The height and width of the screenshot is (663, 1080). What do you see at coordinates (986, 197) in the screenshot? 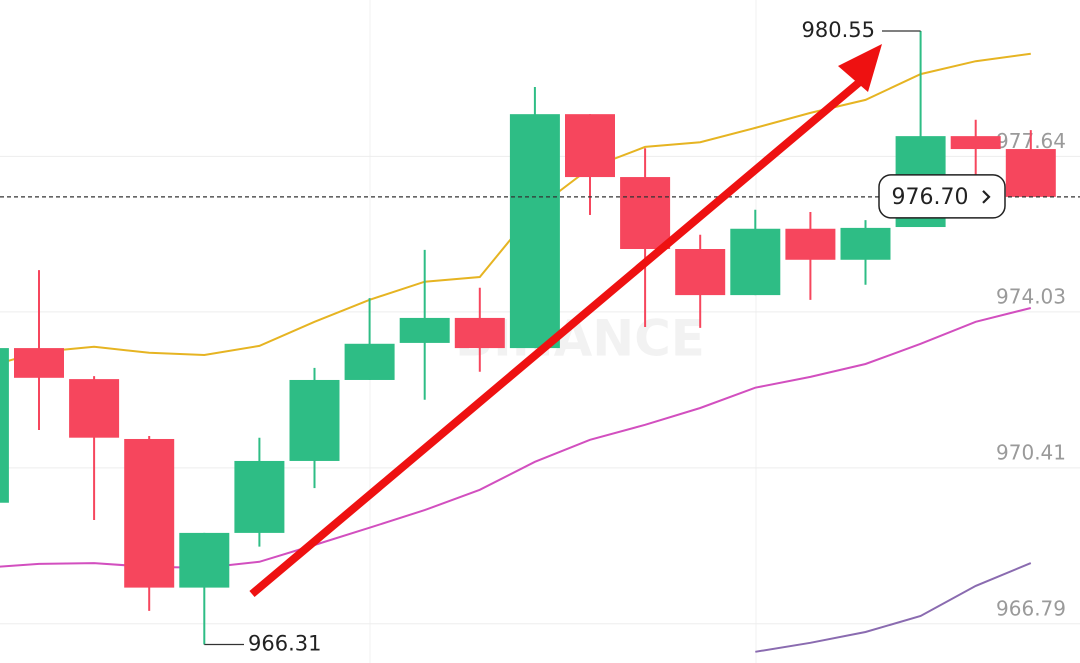
I see `price-chevron` at bounding box center [986, 197].